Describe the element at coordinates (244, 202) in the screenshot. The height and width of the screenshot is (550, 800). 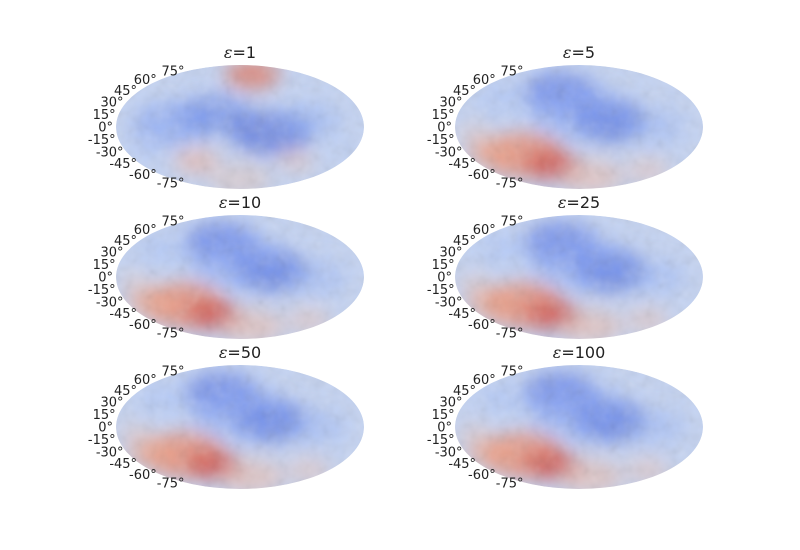
I see `title-epsilon-value: =10` at that location.